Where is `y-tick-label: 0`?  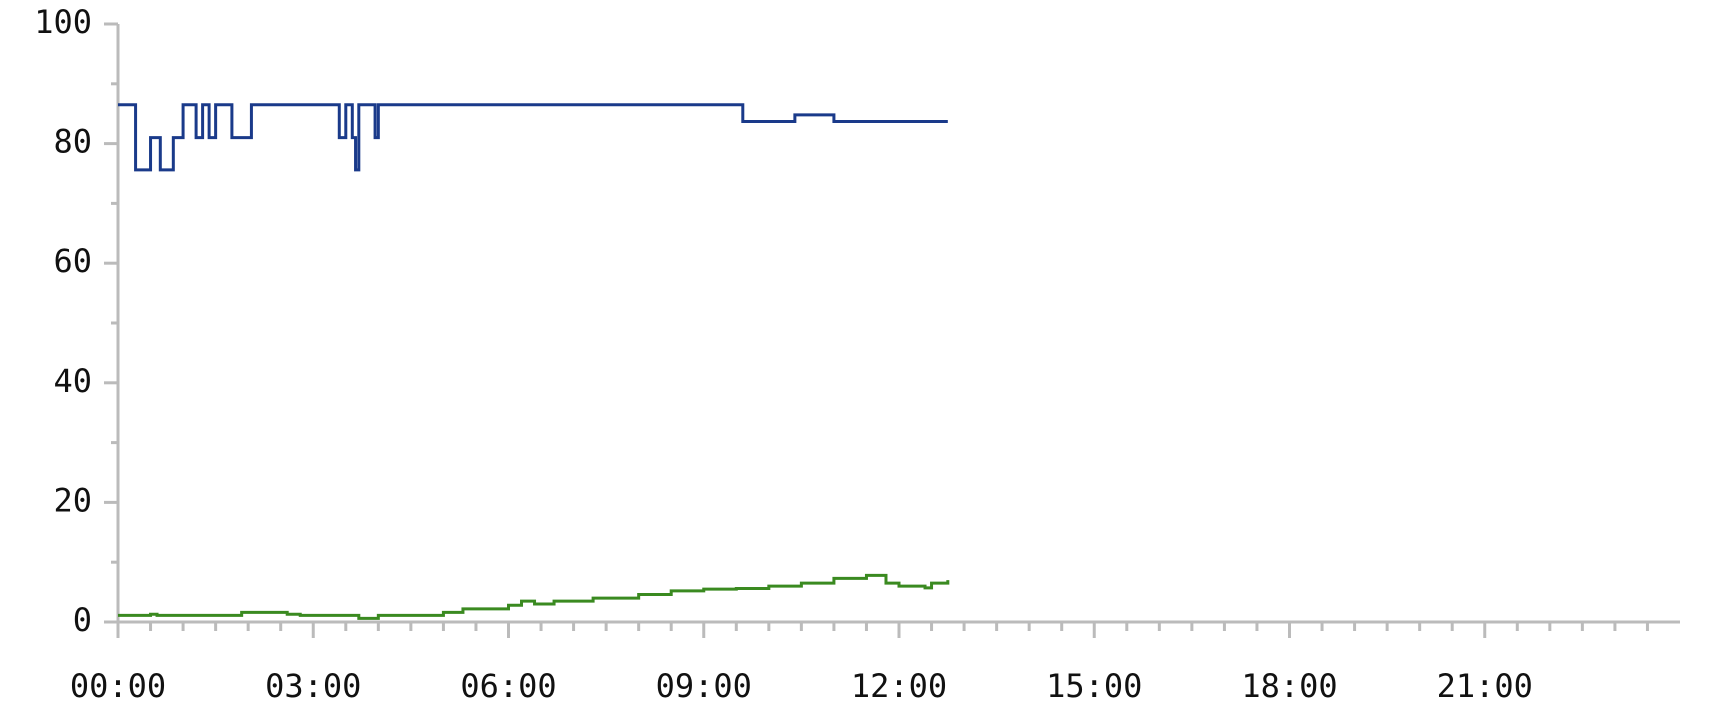
y-tick-label: 0 is located at coordinates (82, 620).